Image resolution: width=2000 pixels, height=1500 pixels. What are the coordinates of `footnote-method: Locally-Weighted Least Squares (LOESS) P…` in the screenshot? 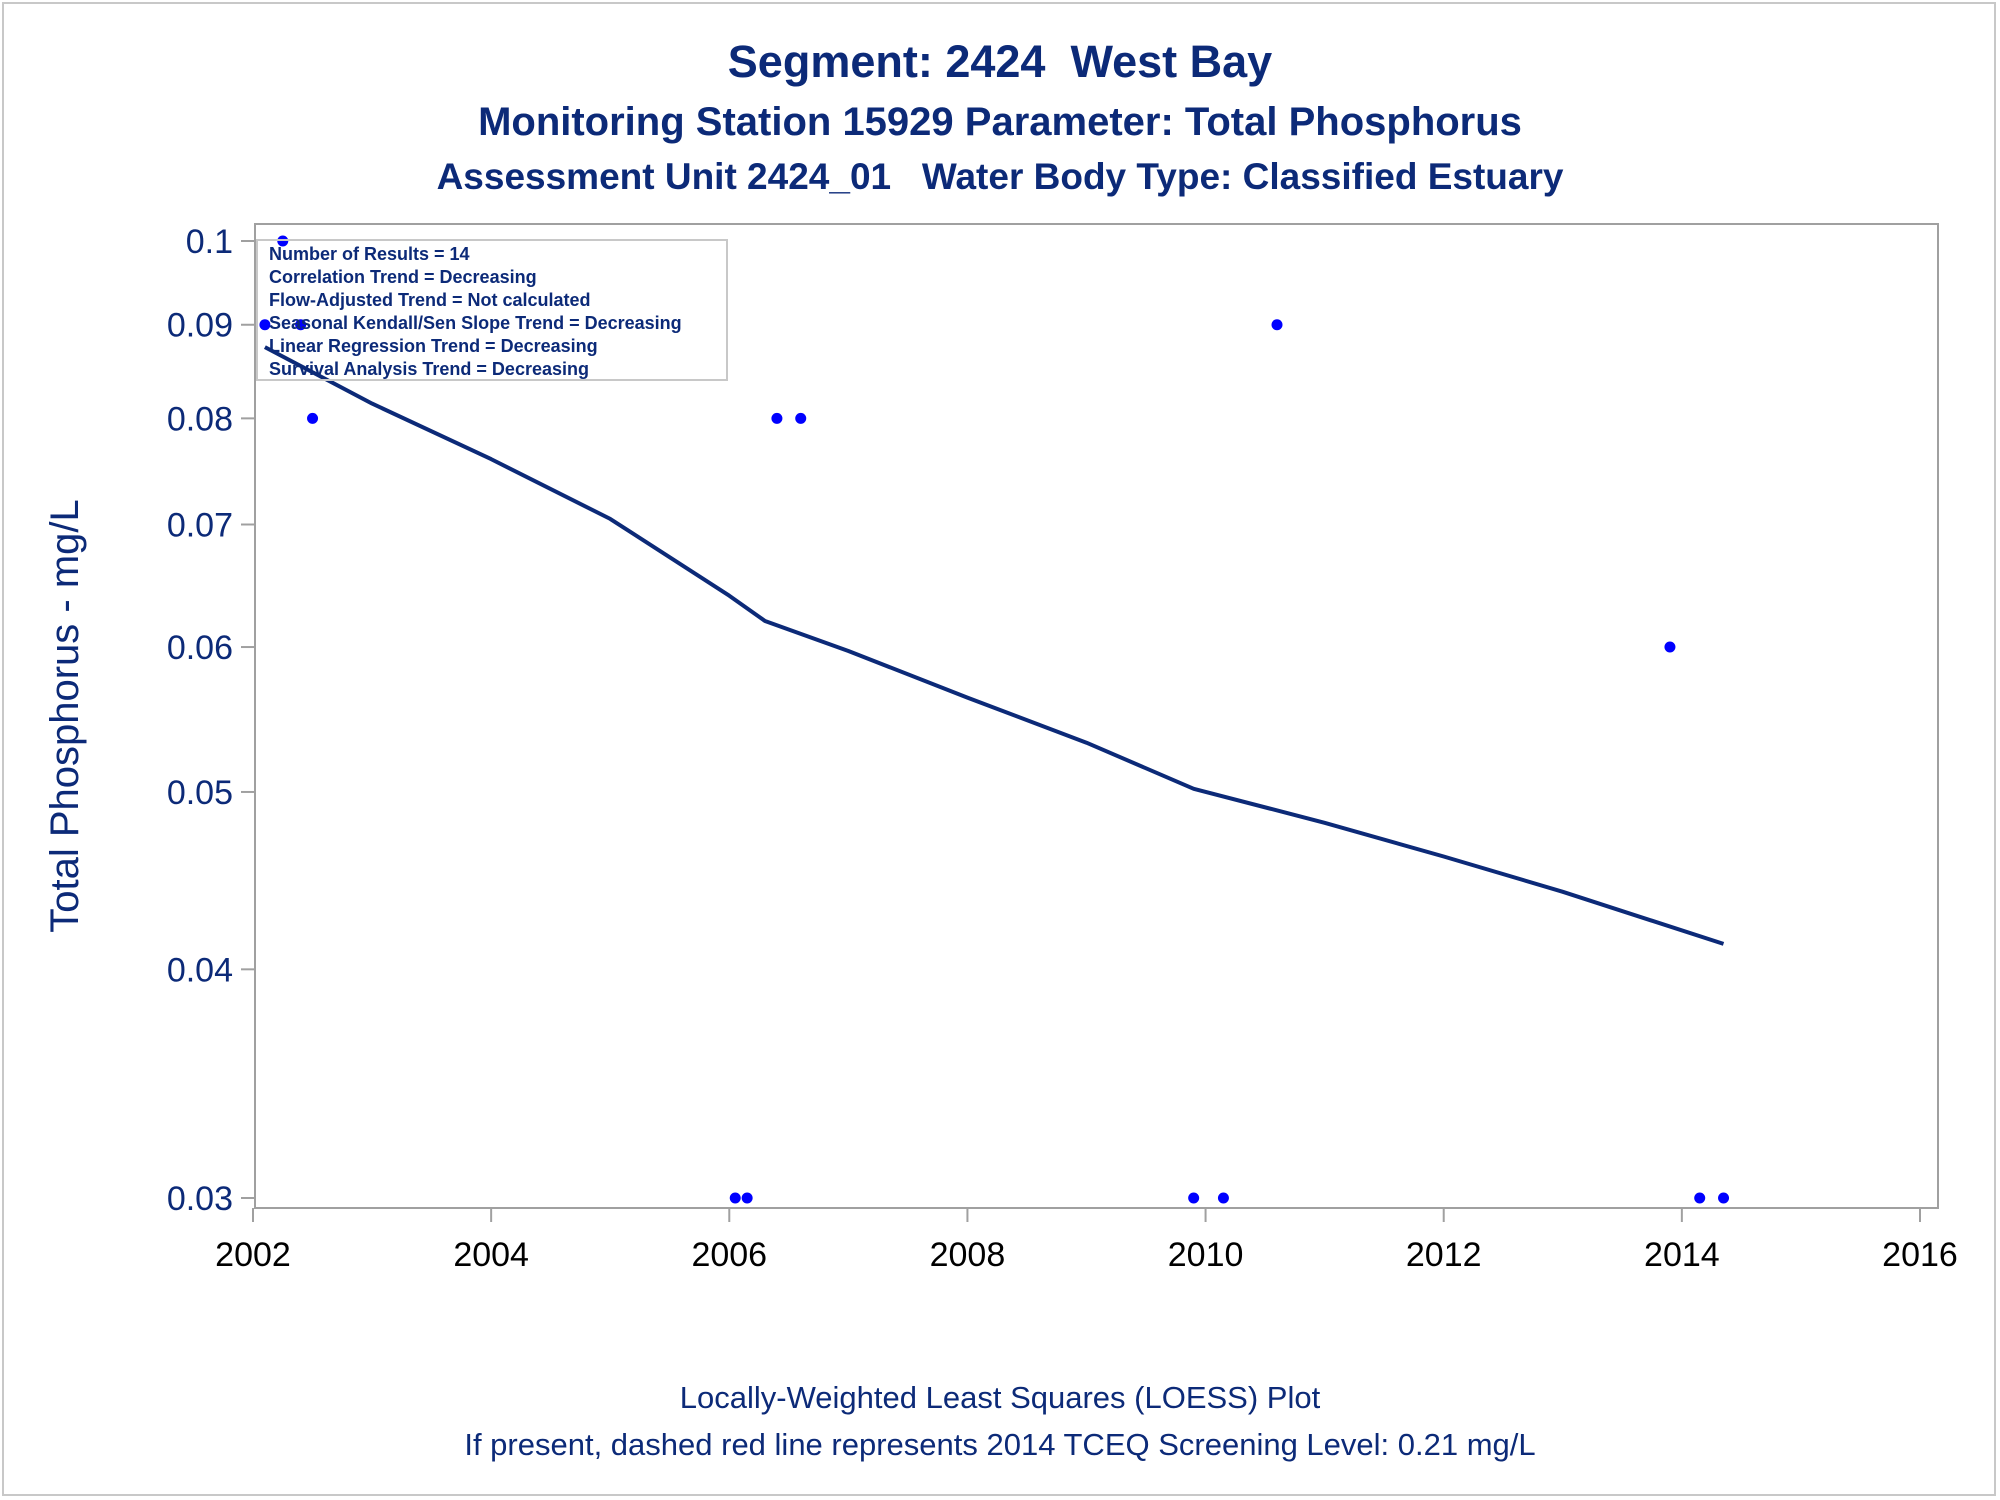 It's located at (1000, 1397).